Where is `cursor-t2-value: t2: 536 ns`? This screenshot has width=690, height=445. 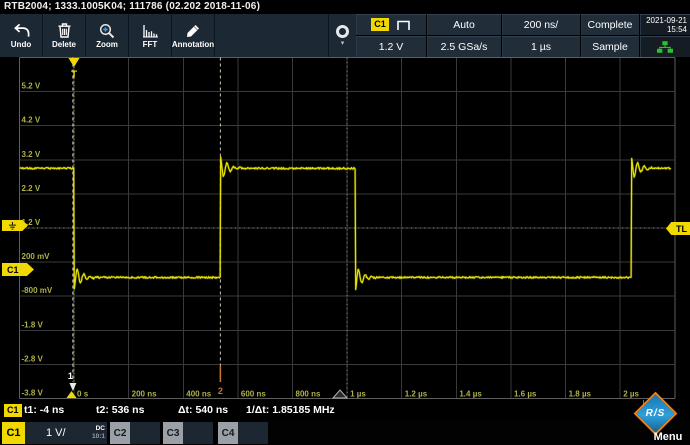 cursor-t2-value: t2: 536 ns is located at coordinates (120, 410).